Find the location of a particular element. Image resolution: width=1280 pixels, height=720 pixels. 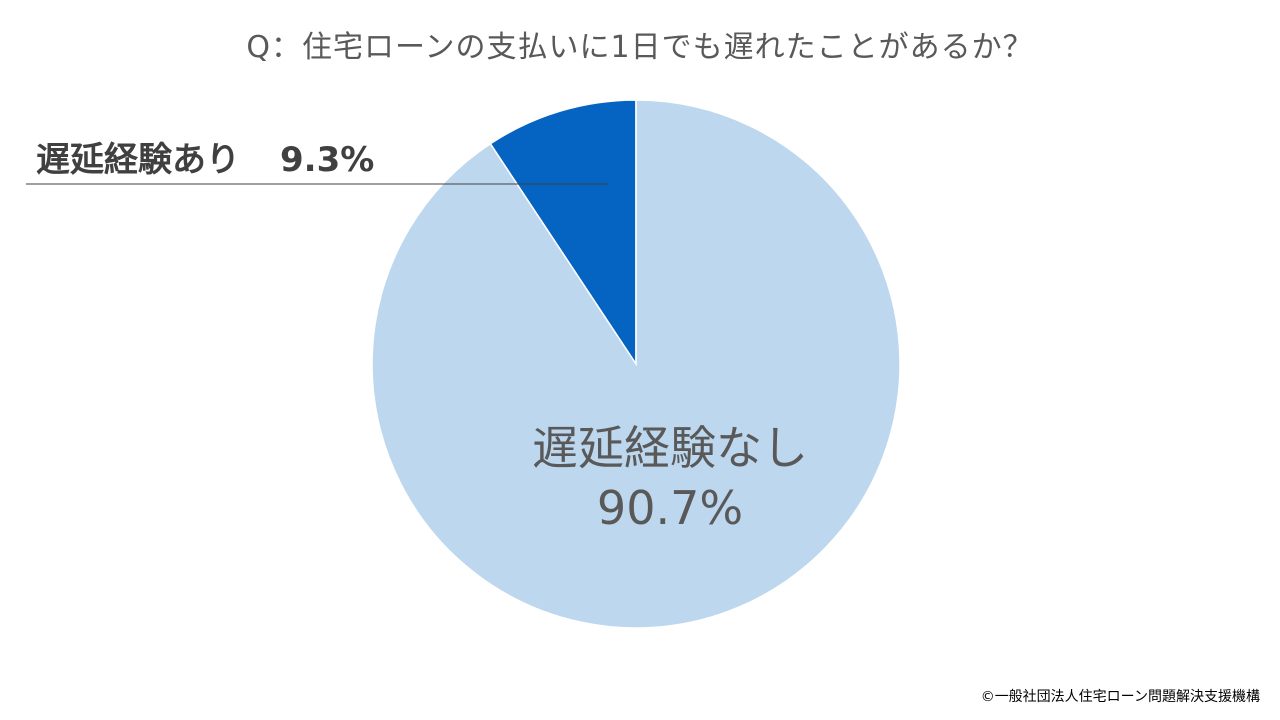

slice-label-yes: 遅延経験あり 9.3% is located at coordinates (205, 156).